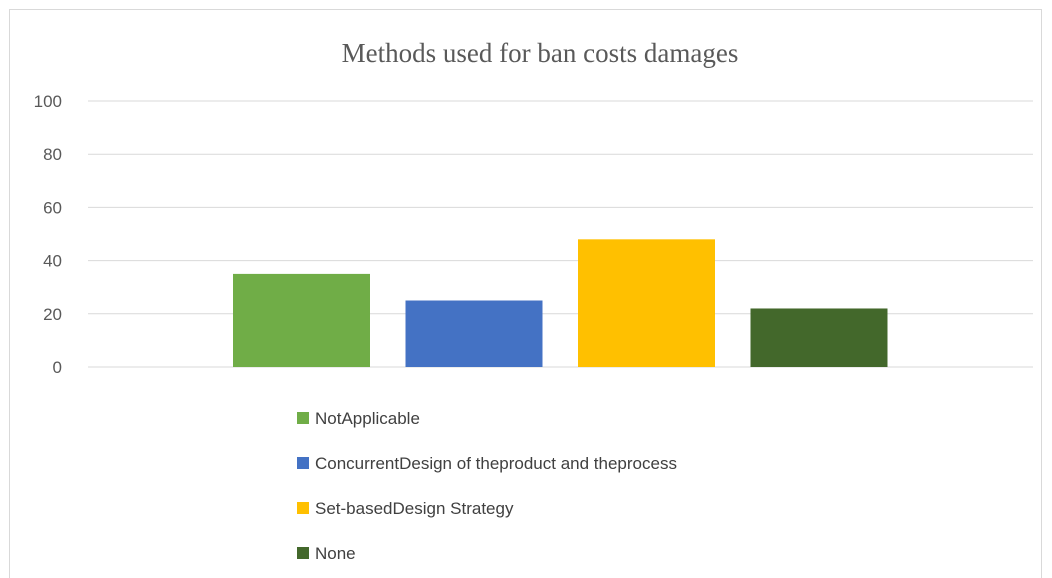 The width and height of the screenshot is (1052, 578). I want to click on bar-set-baseddesign-strategy, so click(646, 303).